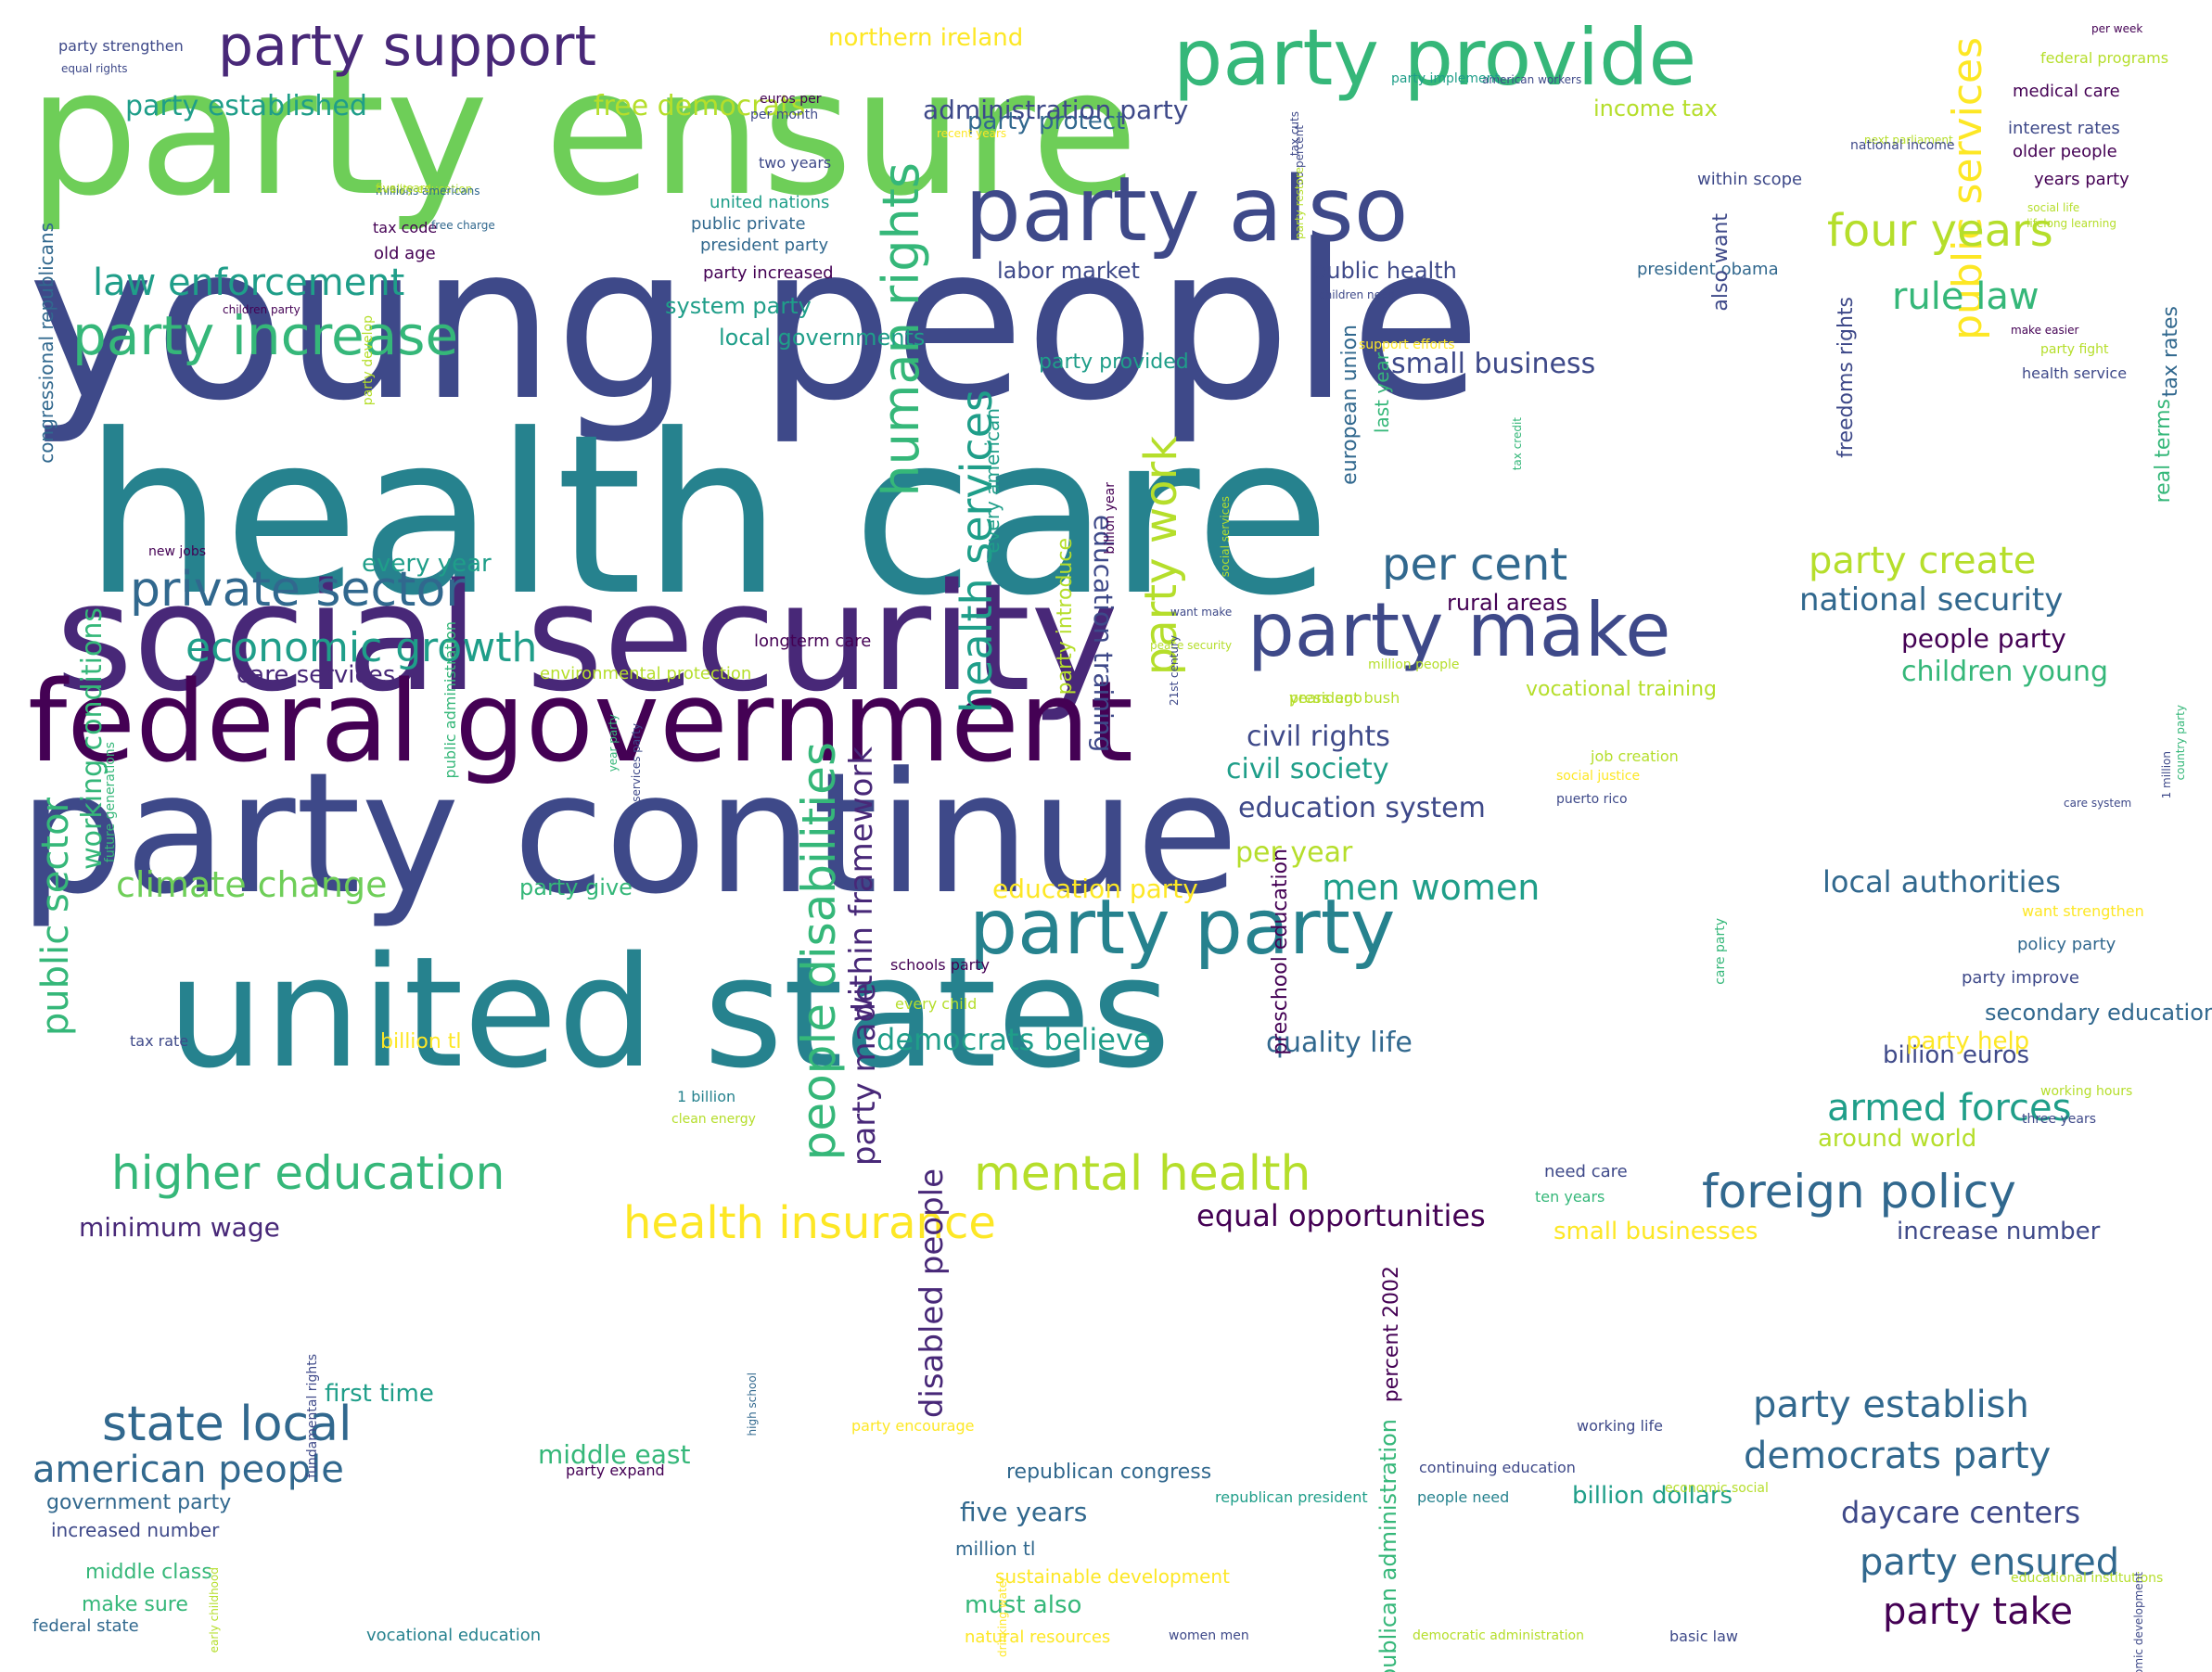 This screenshot has height=1672, width=2212. What do you see at coordinates (56, 917) in the screenshot?
I see `word-cloud-word: public sector` at bounding box center [56, 917].